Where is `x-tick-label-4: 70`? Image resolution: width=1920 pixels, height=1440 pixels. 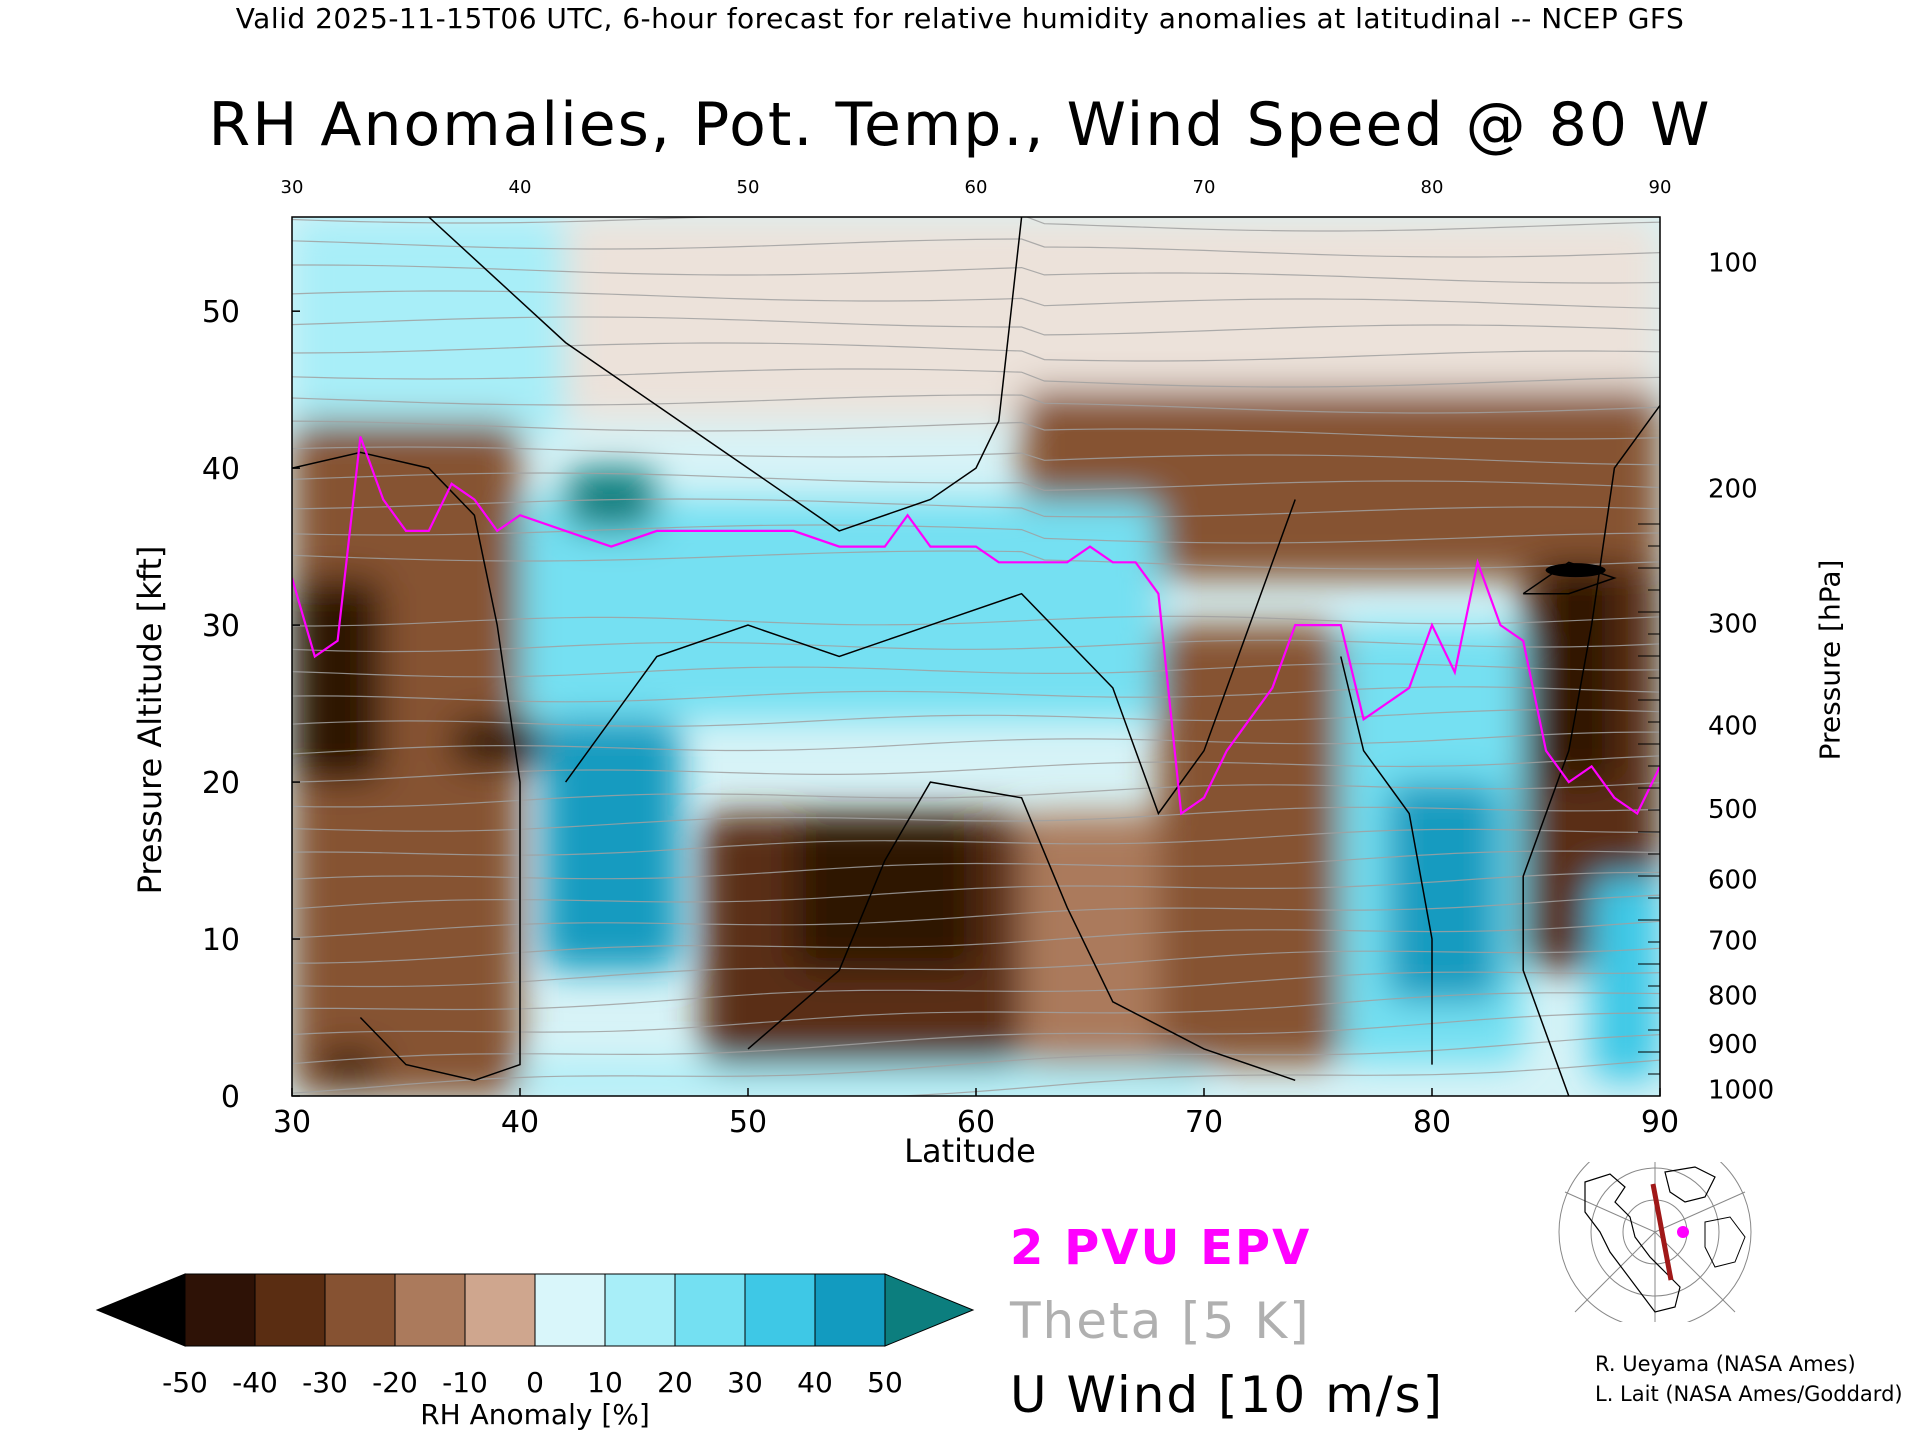
x-tick-label-4: 70 is located at coordinates (1204, 1122).